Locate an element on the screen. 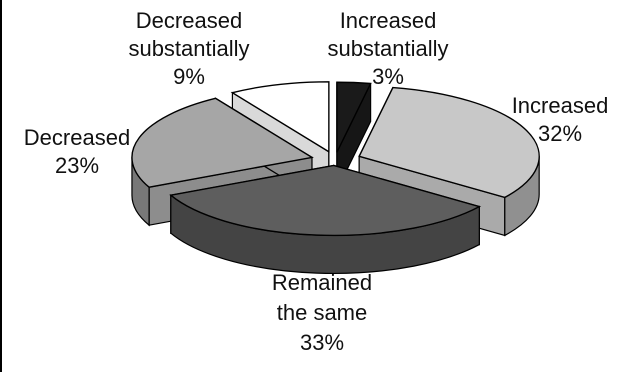 Image resolution: width=624 pixels, height=372 pixels. slice-name-line-0-1: substantially is located at coordinates (387, 48).